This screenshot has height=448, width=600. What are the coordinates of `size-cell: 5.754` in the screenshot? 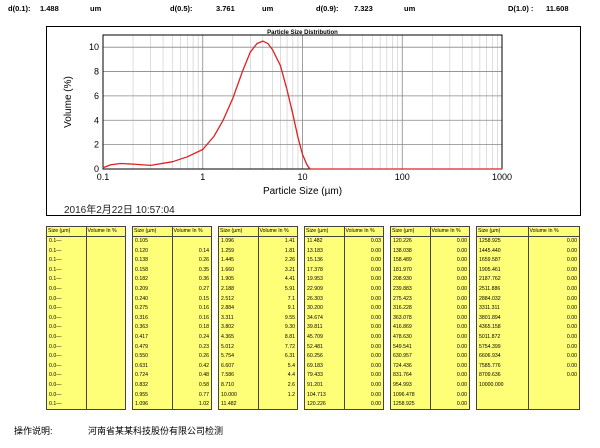 It's located at (227, 356).